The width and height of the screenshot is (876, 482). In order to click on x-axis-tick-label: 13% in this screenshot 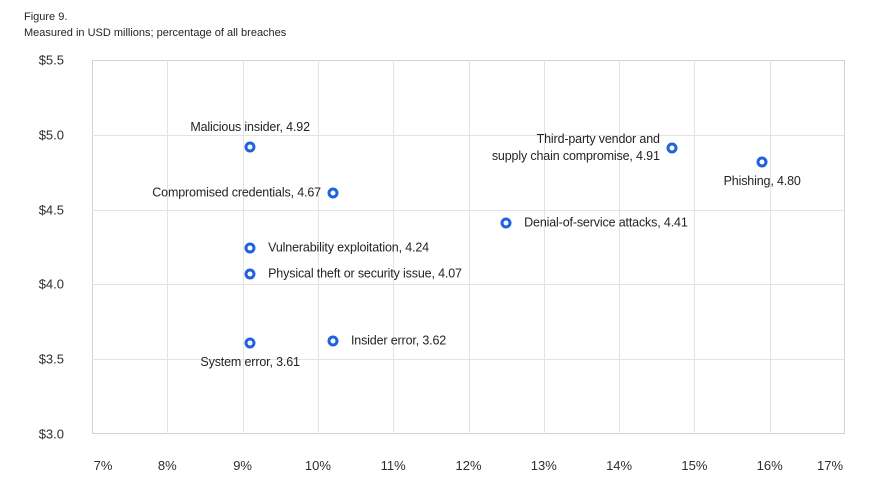, I will do `click(543, 465)`.